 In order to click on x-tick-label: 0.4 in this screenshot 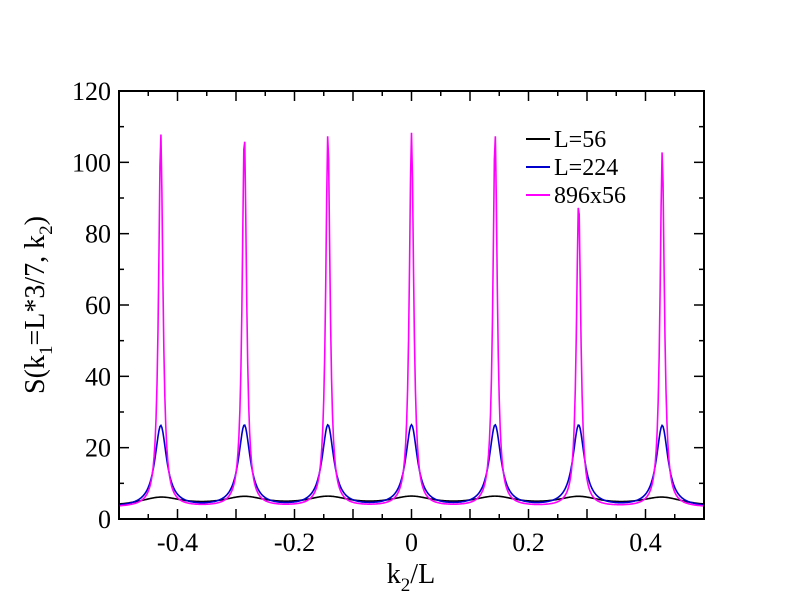, I will do `click(645, 542)`.